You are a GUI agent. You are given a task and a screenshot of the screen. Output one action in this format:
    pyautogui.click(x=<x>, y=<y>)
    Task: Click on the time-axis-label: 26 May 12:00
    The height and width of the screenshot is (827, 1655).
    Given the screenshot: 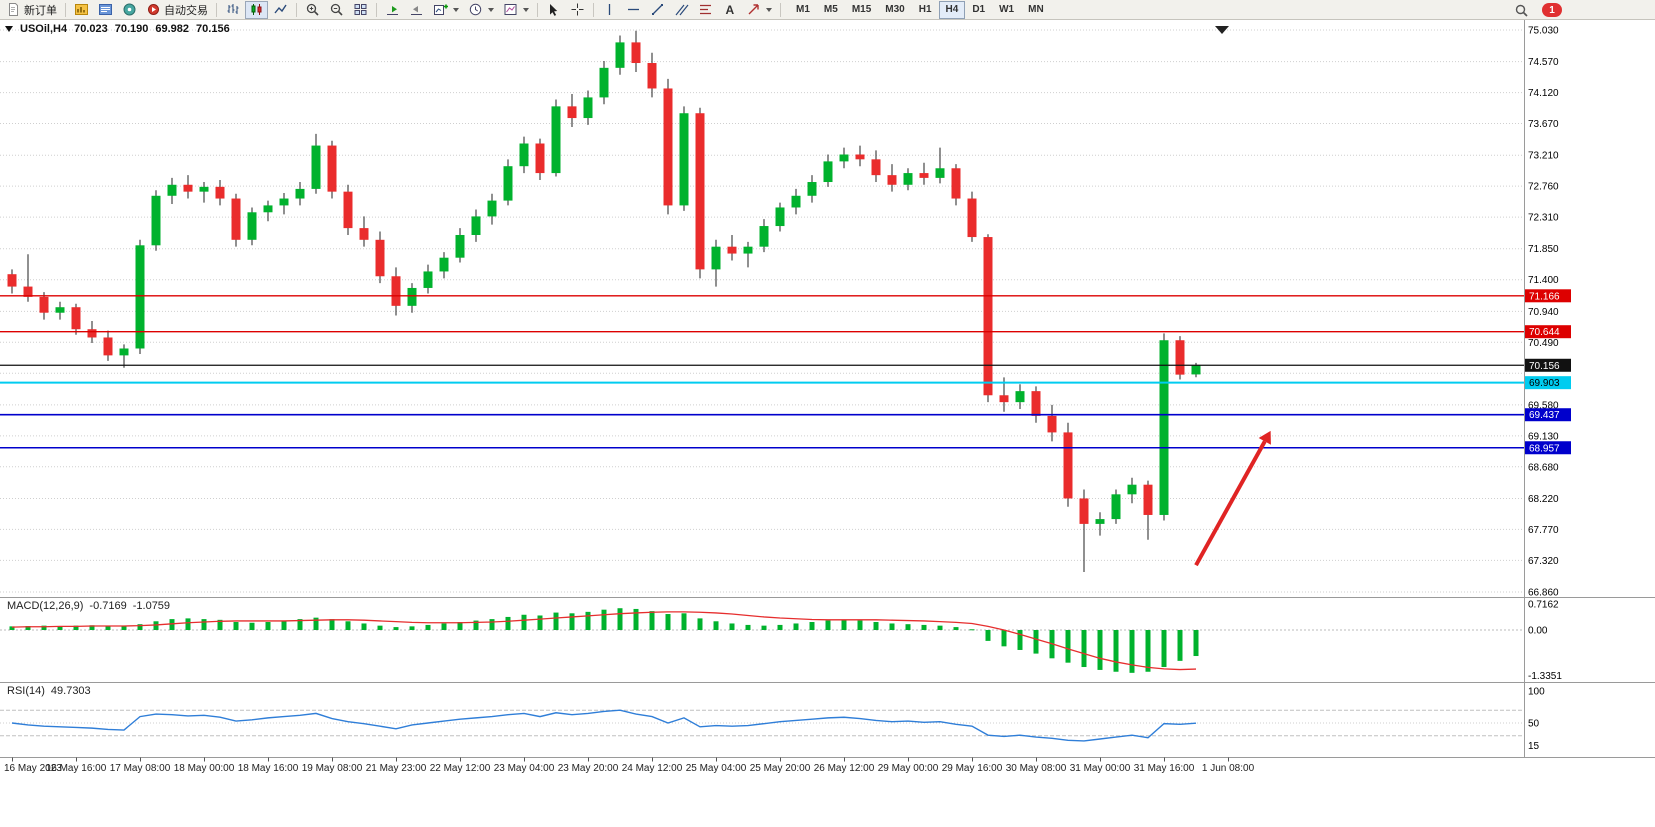 What is the action you would take?
    pyautogui.click(x=844, y=768)
    